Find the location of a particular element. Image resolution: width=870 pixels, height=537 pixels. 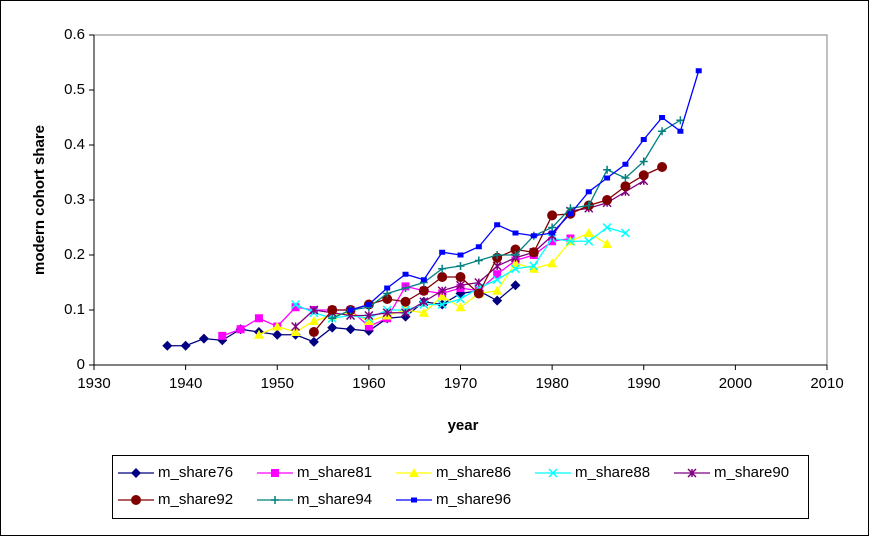

x-tick-label: 2000 is located at coordinates (735, 383).